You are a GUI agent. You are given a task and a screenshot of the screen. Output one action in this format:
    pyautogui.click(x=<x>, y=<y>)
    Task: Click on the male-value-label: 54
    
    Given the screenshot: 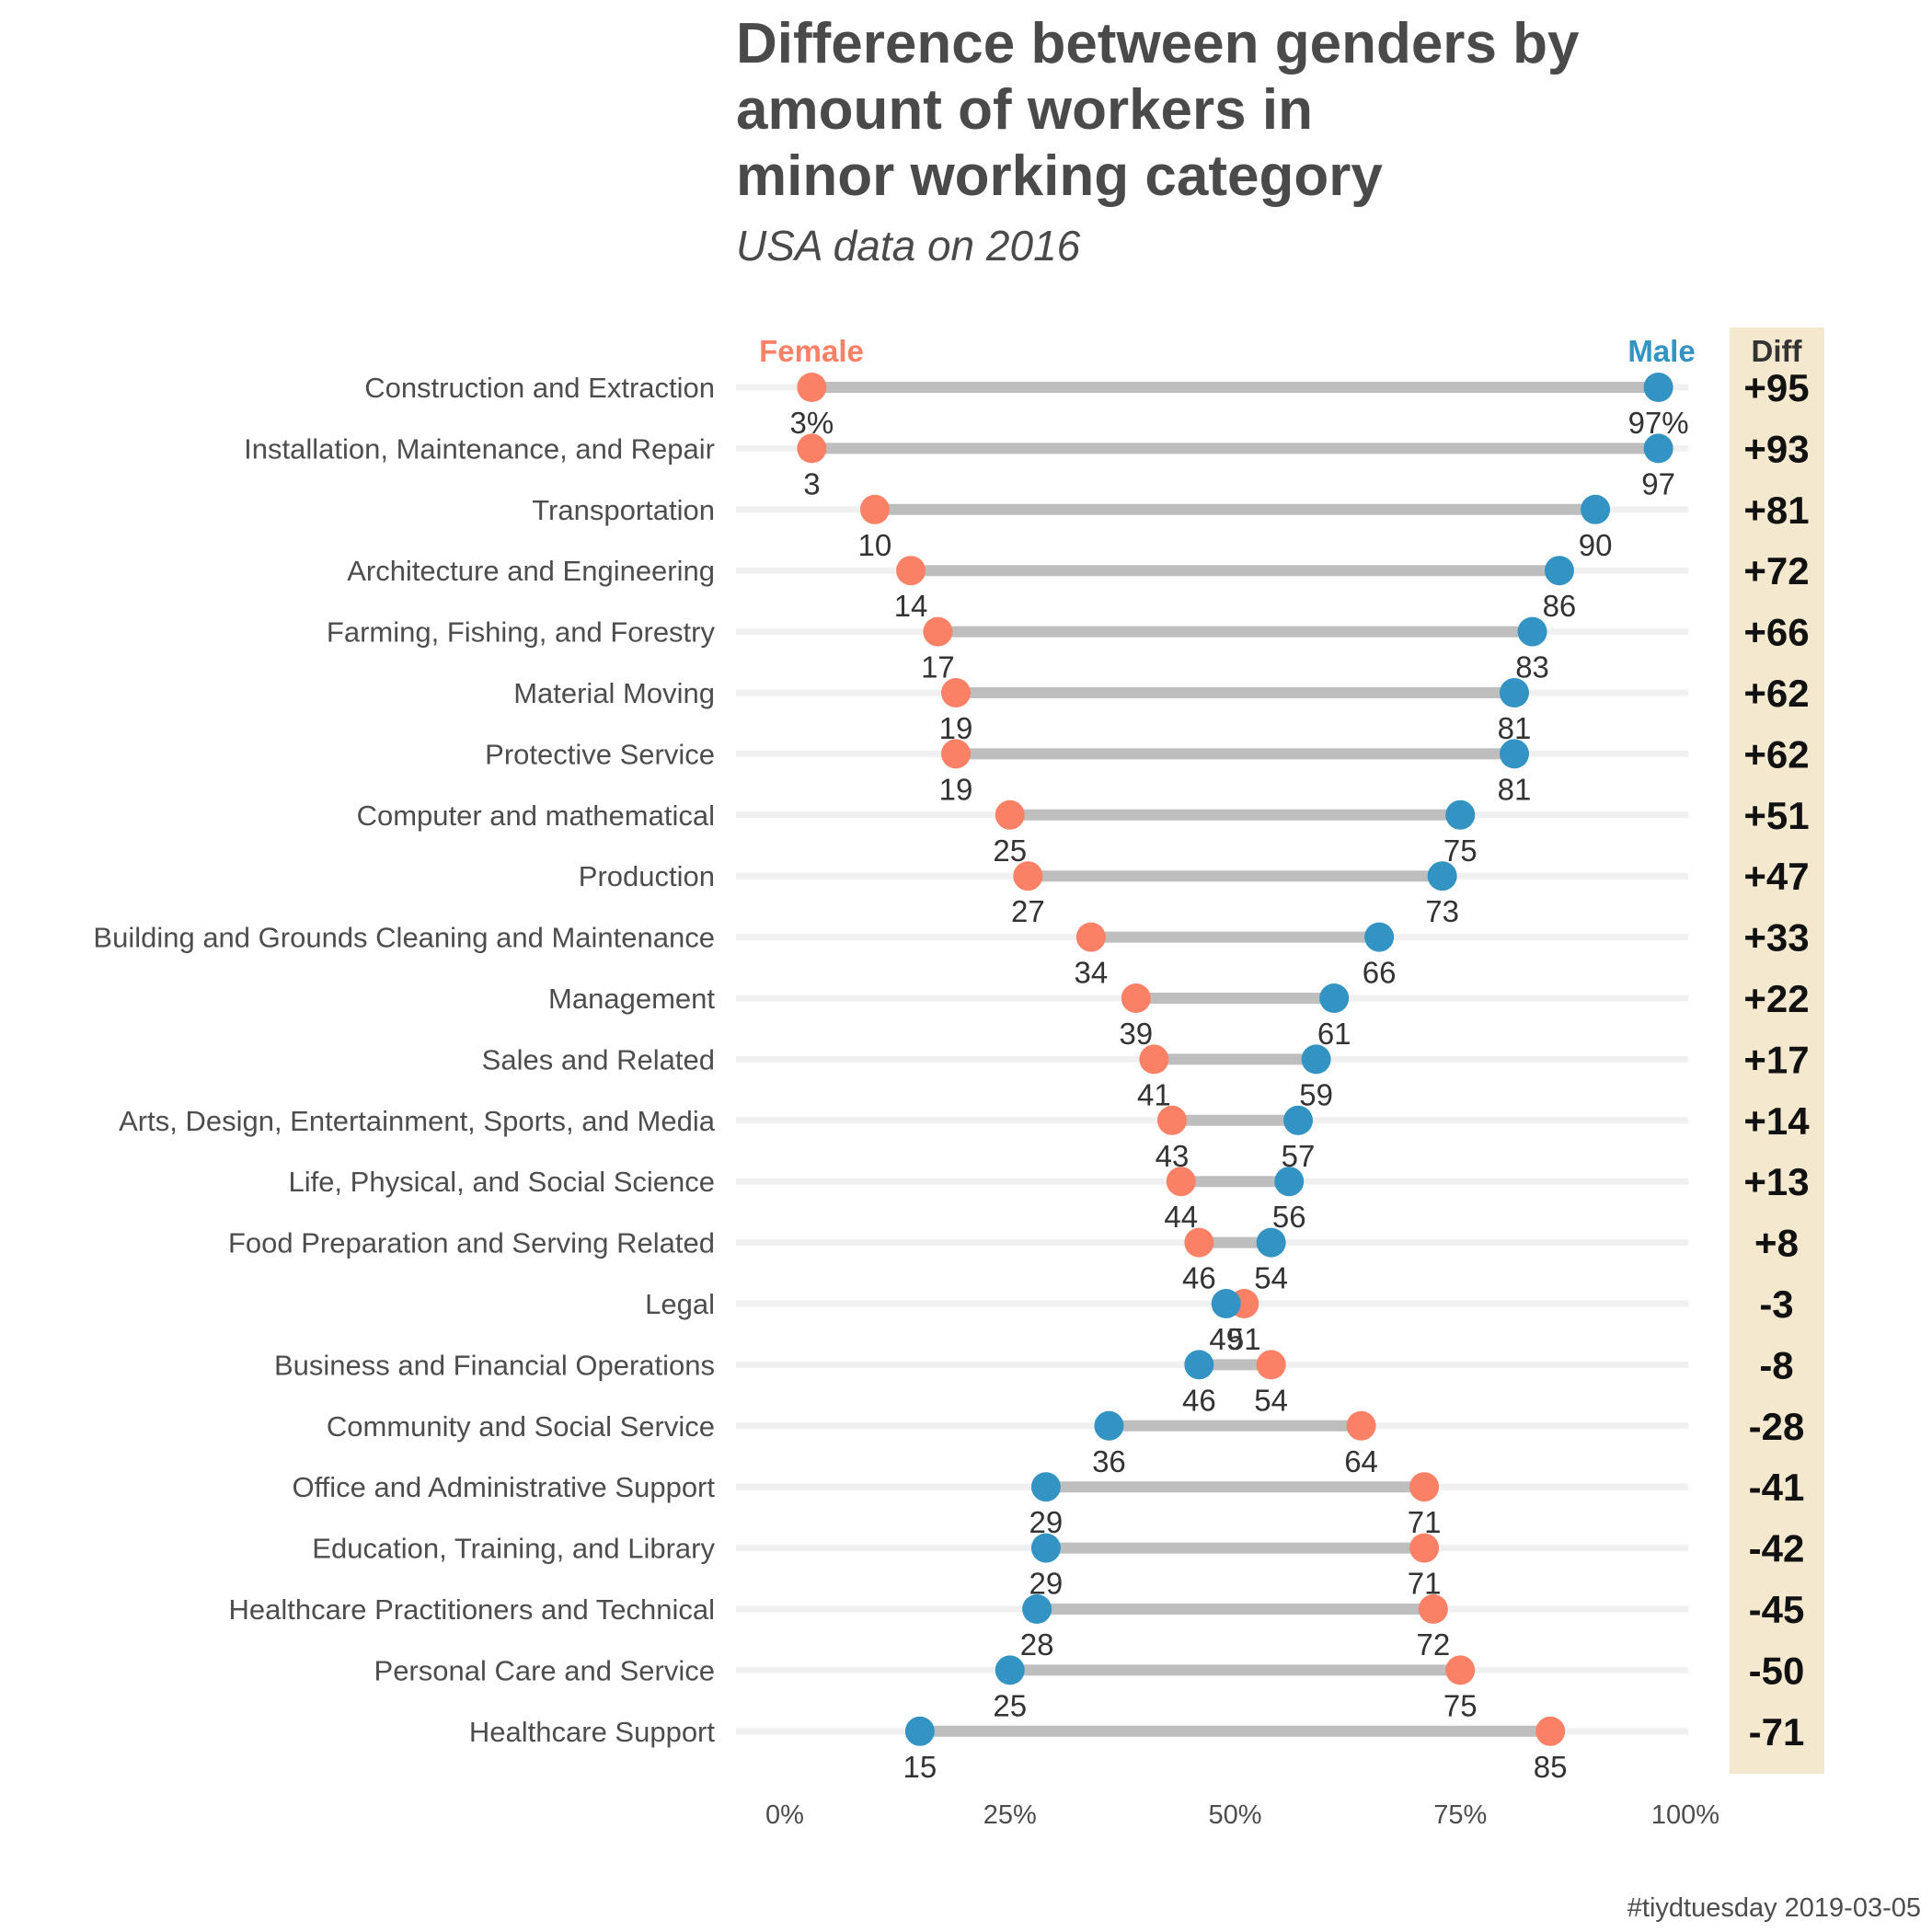 What is the action you would take?
    pyautogui.click(x=1271, y=1278)
    